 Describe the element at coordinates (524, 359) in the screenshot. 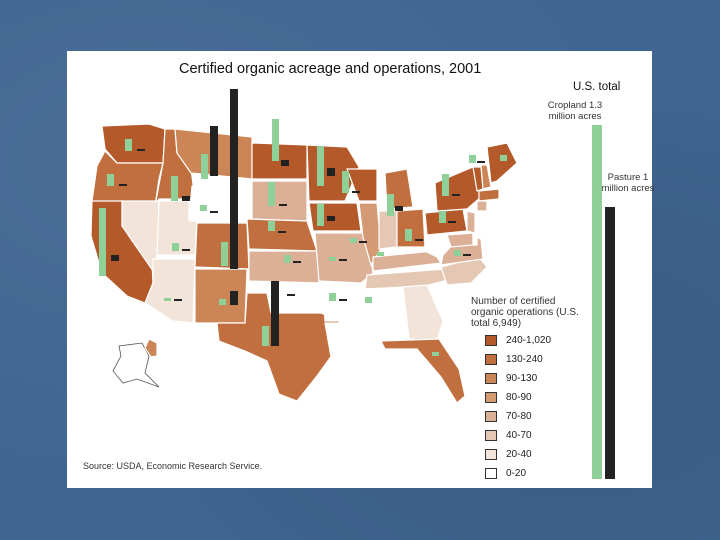

I see `legend-label: 130-240` at that location.